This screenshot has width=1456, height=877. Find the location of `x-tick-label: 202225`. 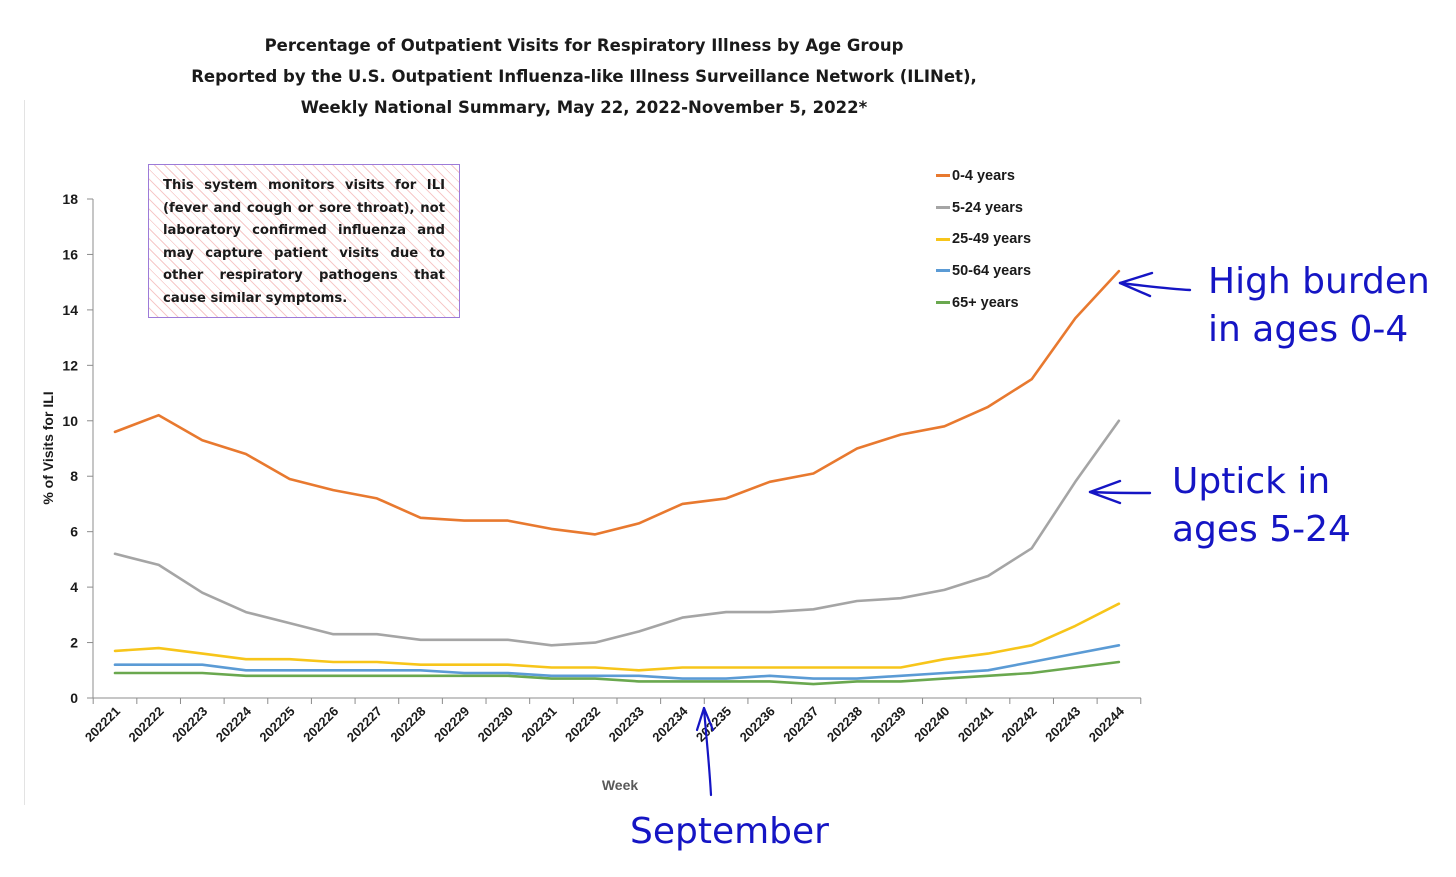

x-tick-label: 202225 is located at coordinates (276, 724).